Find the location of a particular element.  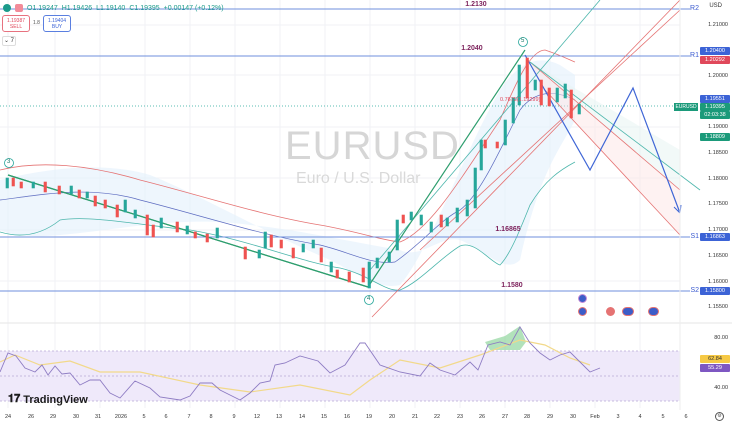

settings-gear-icon: ⚙ is located at coordinates (719, 416).